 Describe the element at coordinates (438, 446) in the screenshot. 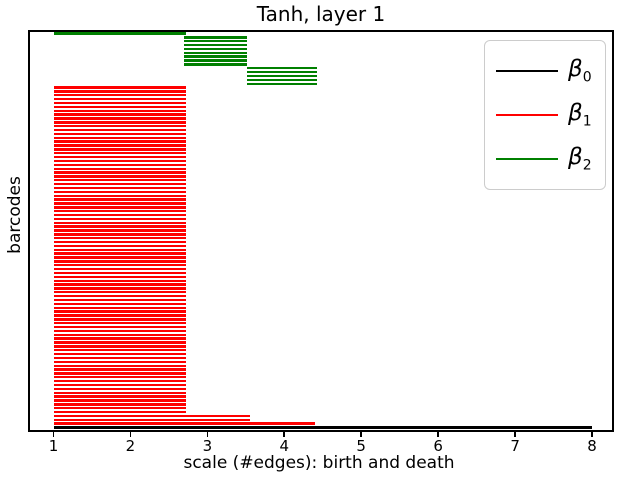

I see `x-tick-label: 6` at that location.